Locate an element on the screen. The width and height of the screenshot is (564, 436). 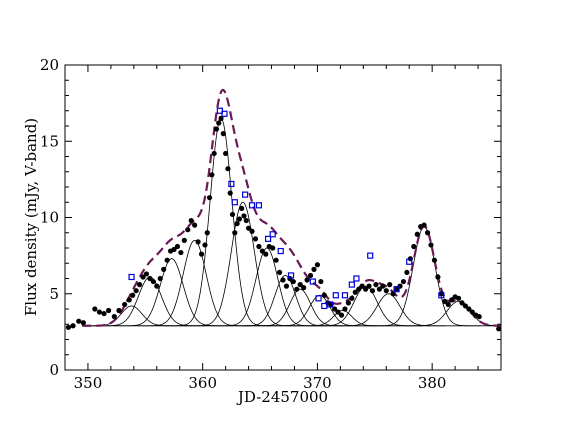
x-tick-label: 380 is located at coordinates (432, 383).